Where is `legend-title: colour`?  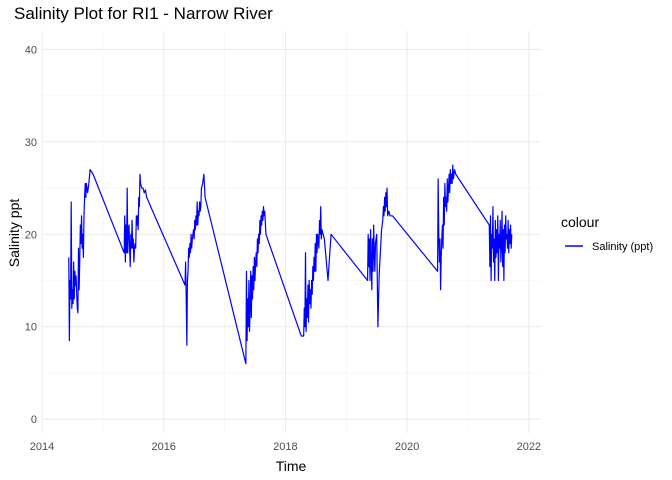 legend-title: colour is located at coordinates (580, 222).